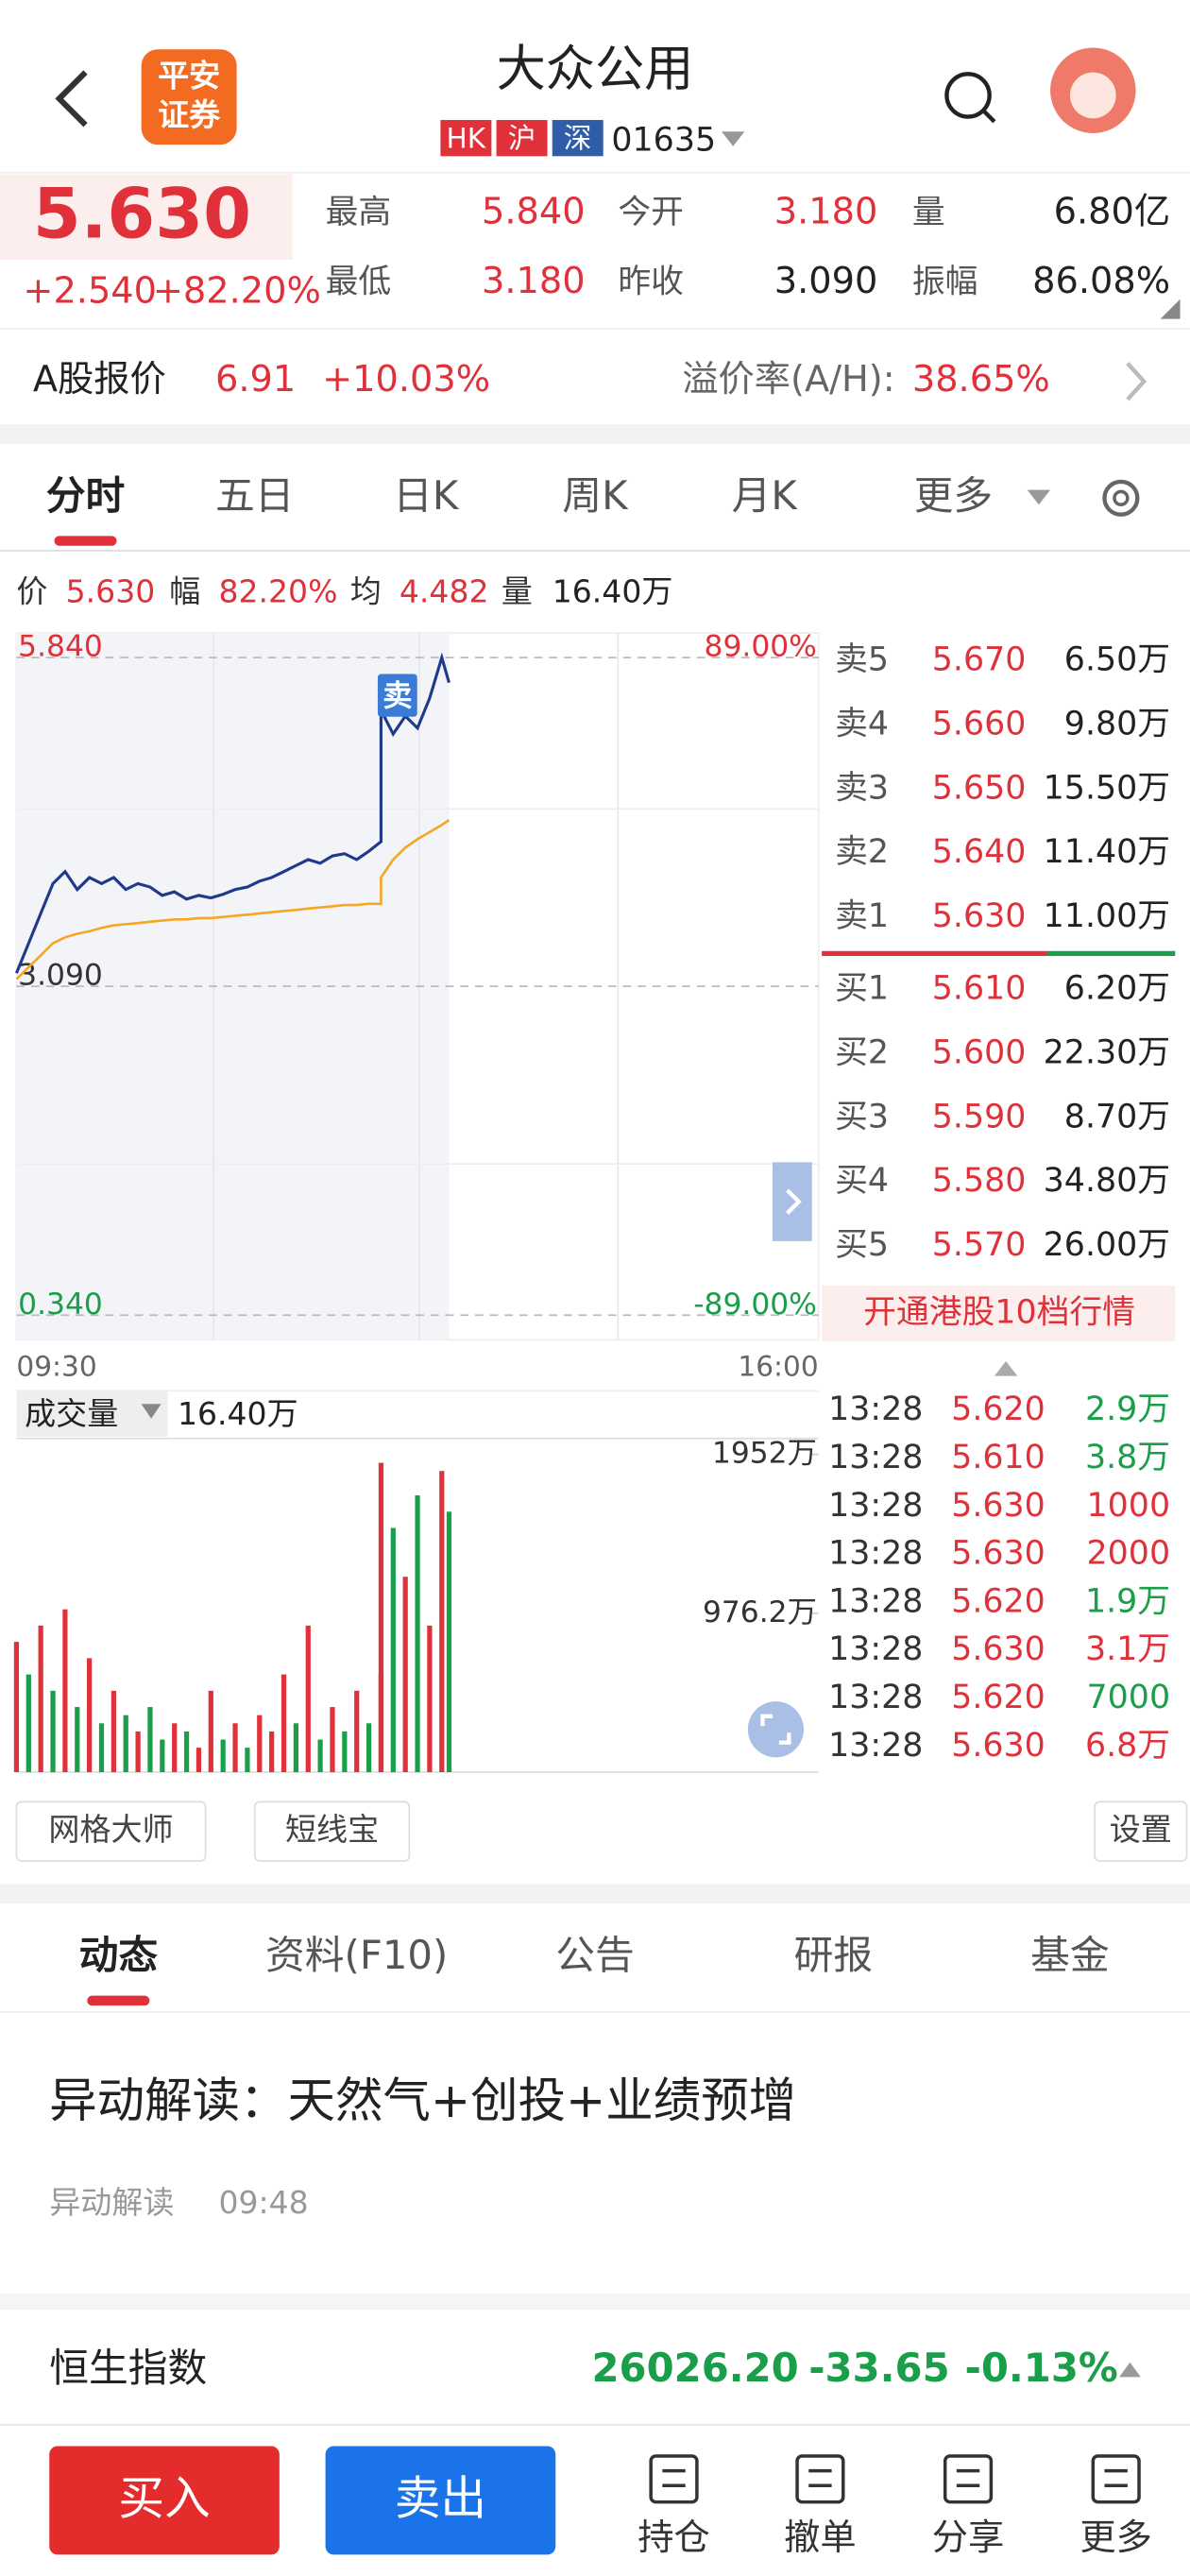 This screenshot has width=1190, height=2576. Describe the element at coordinates (99, 379) in the screenshot. I see `a-share-label: A股报价` at that location.